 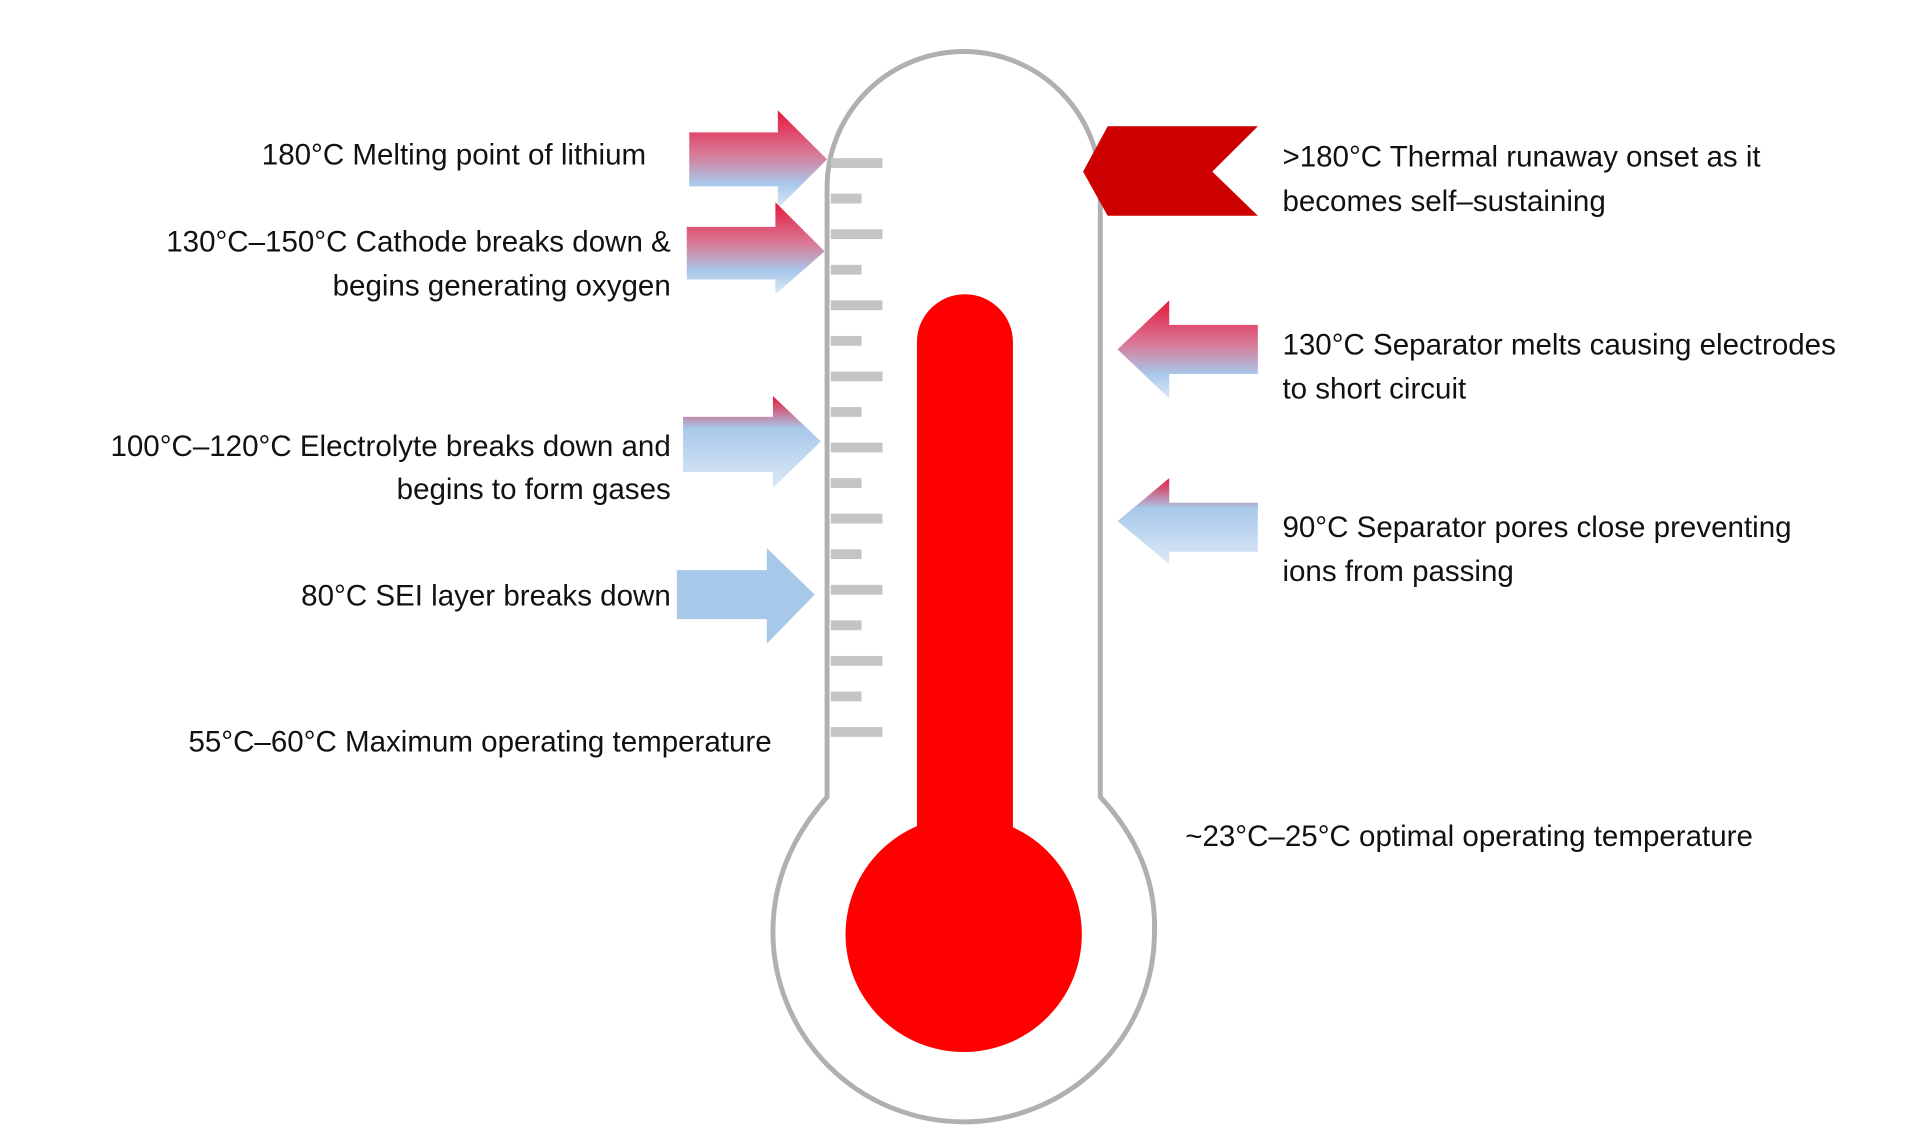 What do you see at coordinates (1536, 527) in the screenshot?
I see `label-90c: 90°C Separator pores close preventing` at bounding box center [1536, 527].